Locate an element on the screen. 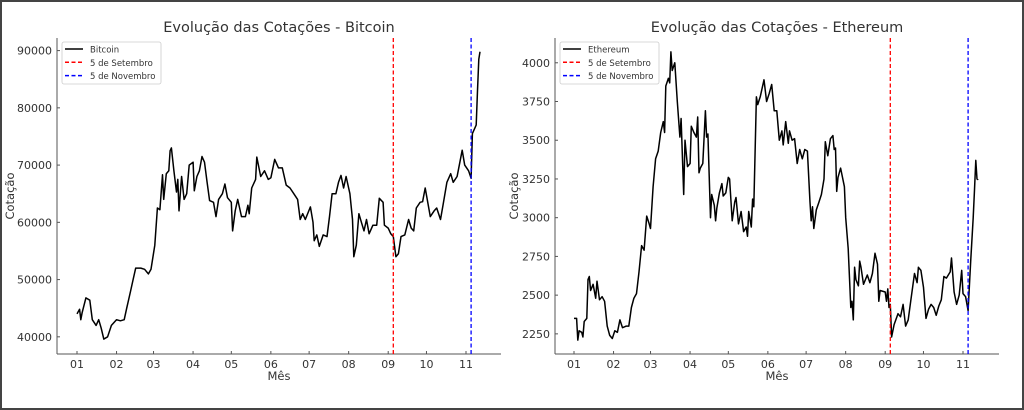 This screenshot has width=1024, height=410. y-tick-label: 3500 is located at coordinates (536, 140).